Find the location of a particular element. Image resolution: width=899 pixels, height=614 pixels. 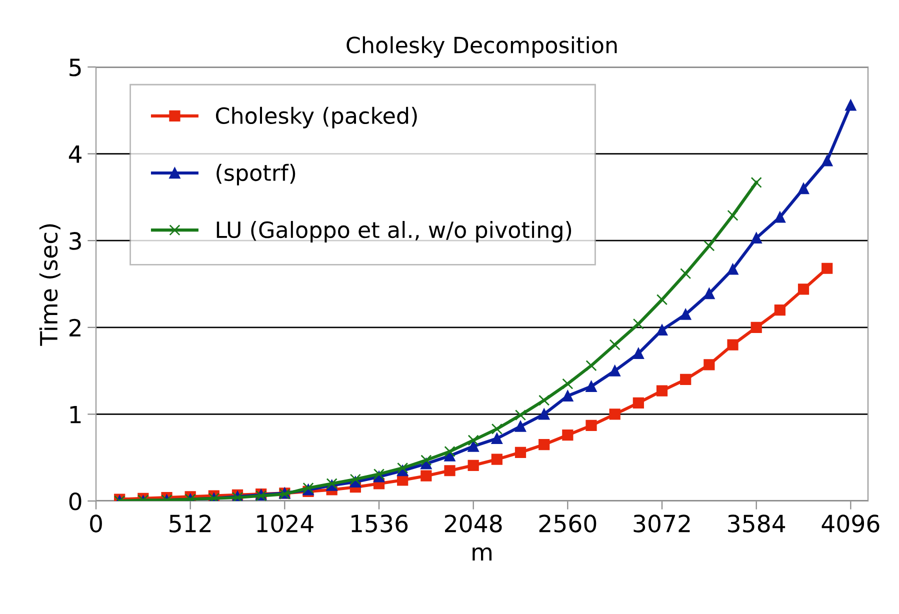

x-tick-label: 2048 is located at coordinates (473, 523).